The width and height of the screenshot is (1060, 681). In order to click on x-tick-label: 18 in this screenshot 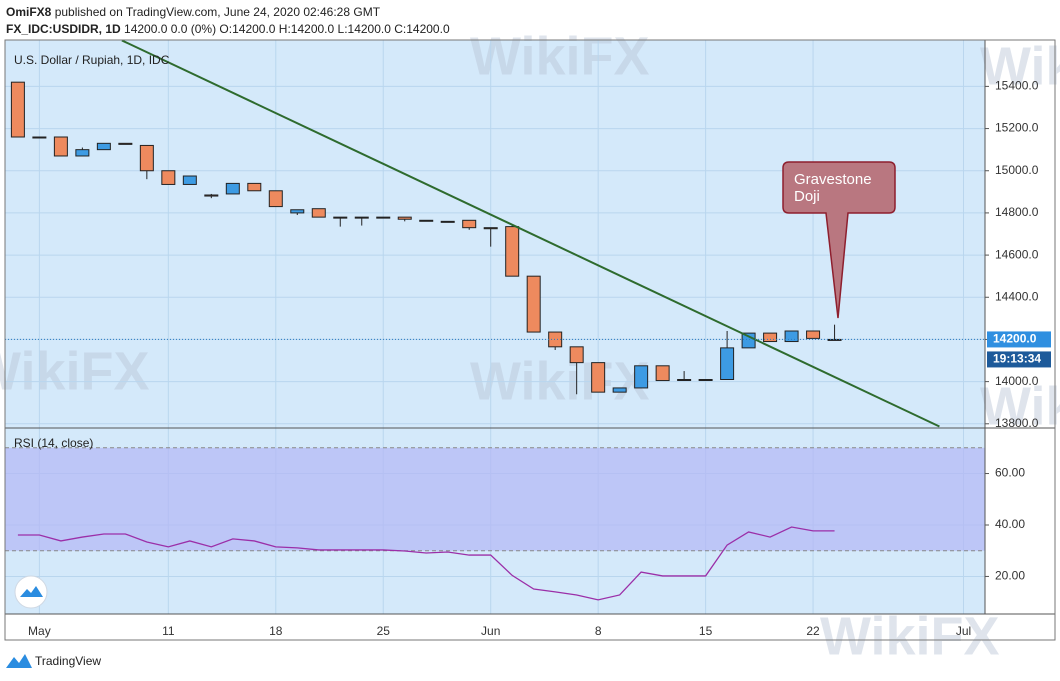, I will do `click(276, 631)`.